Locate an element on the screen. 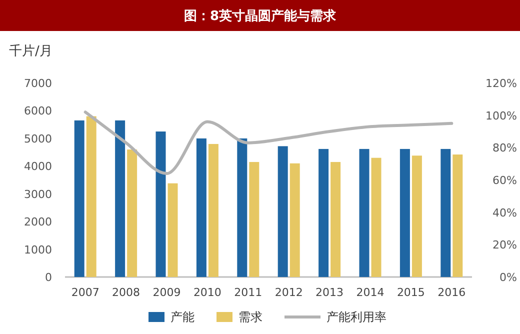  x-tick-label: 2016 is located at coordinates (452, 292).